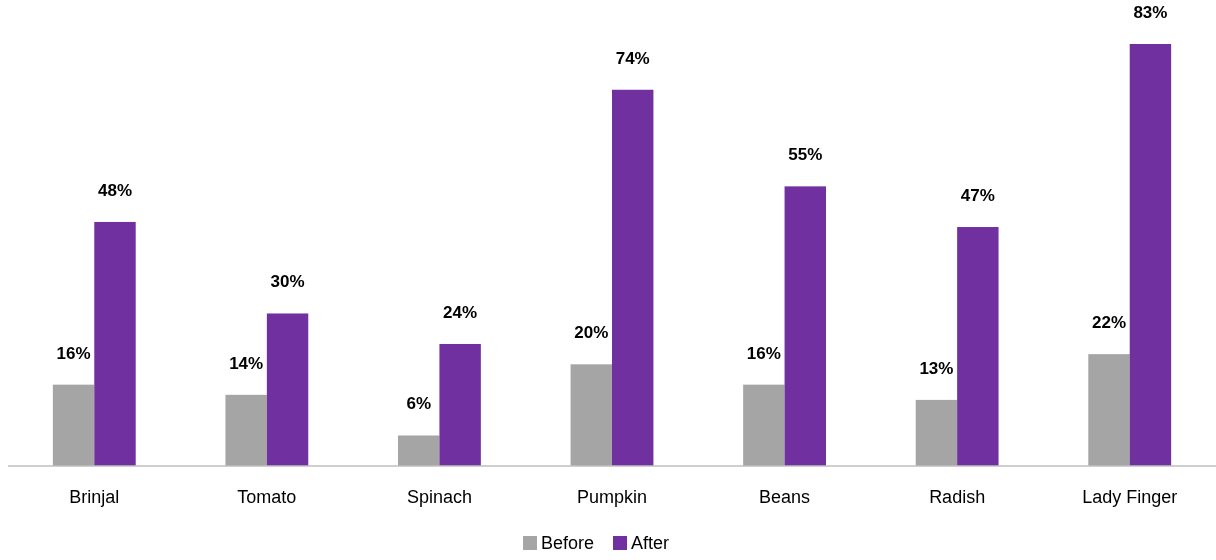 This screenshot has height=560, width=1216. Describe the element at coordinates (568, 543) in the screenshot. I see `legend-label: Before` at that location.